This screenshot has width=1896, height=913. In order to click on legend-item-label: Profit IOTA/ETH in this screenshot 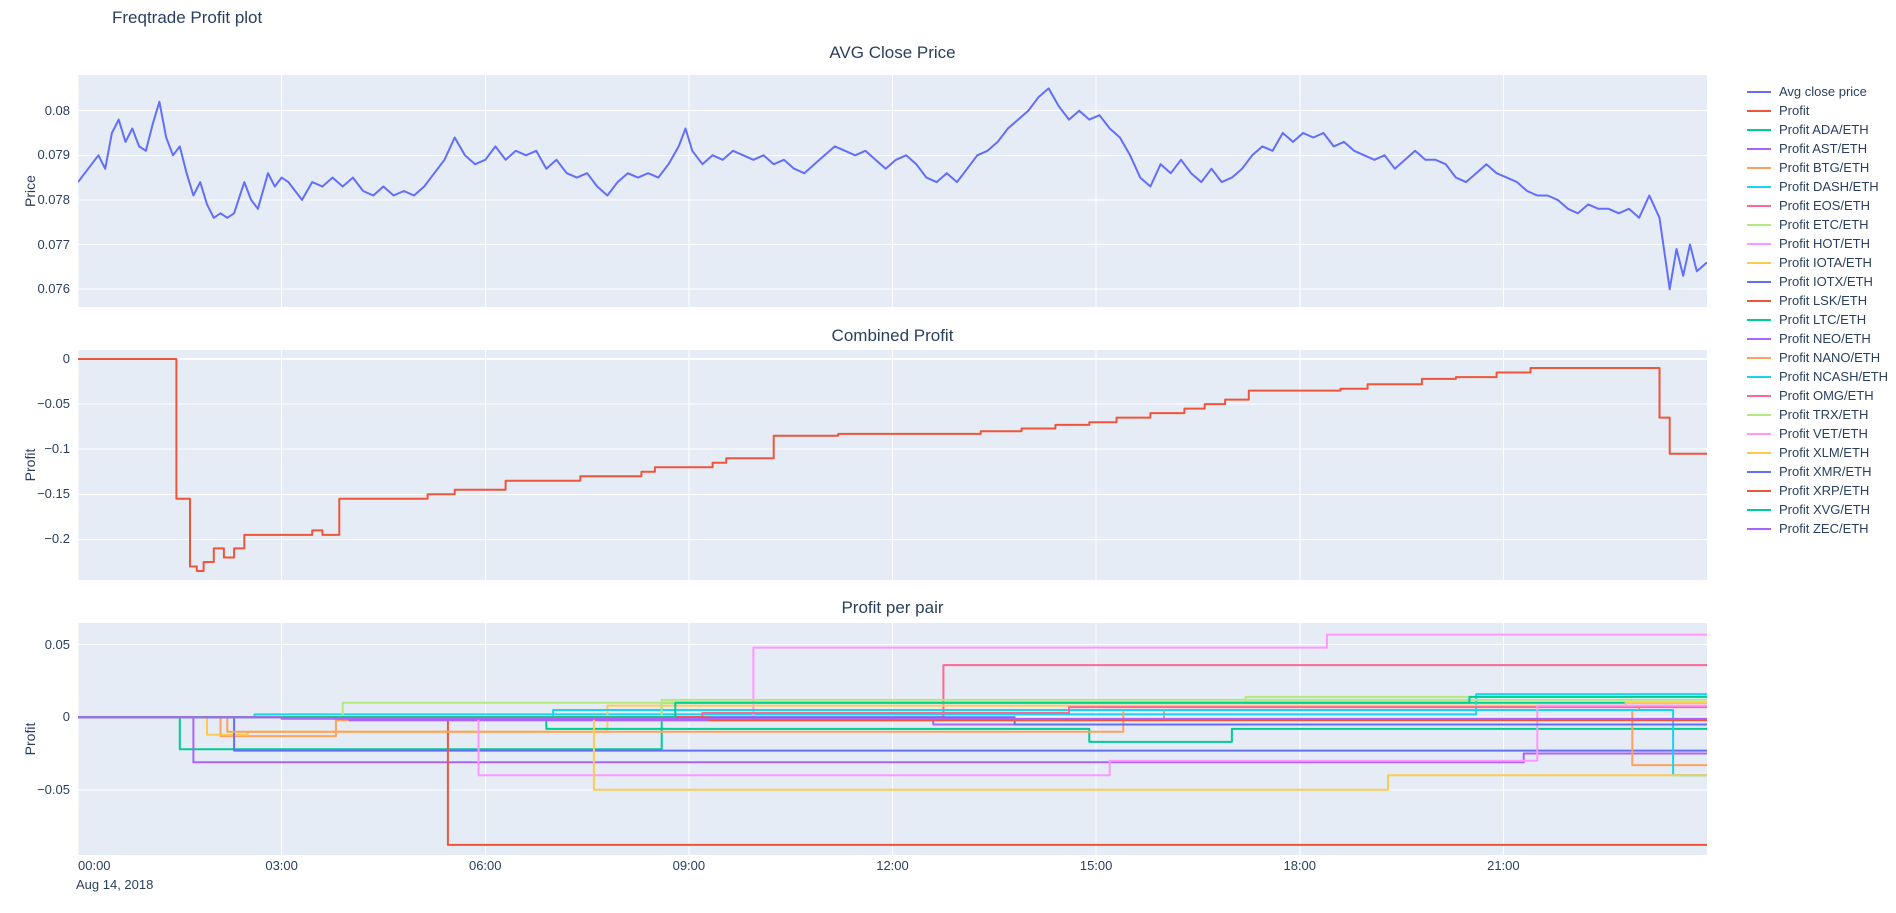, I will do `click(1825, 262)`.